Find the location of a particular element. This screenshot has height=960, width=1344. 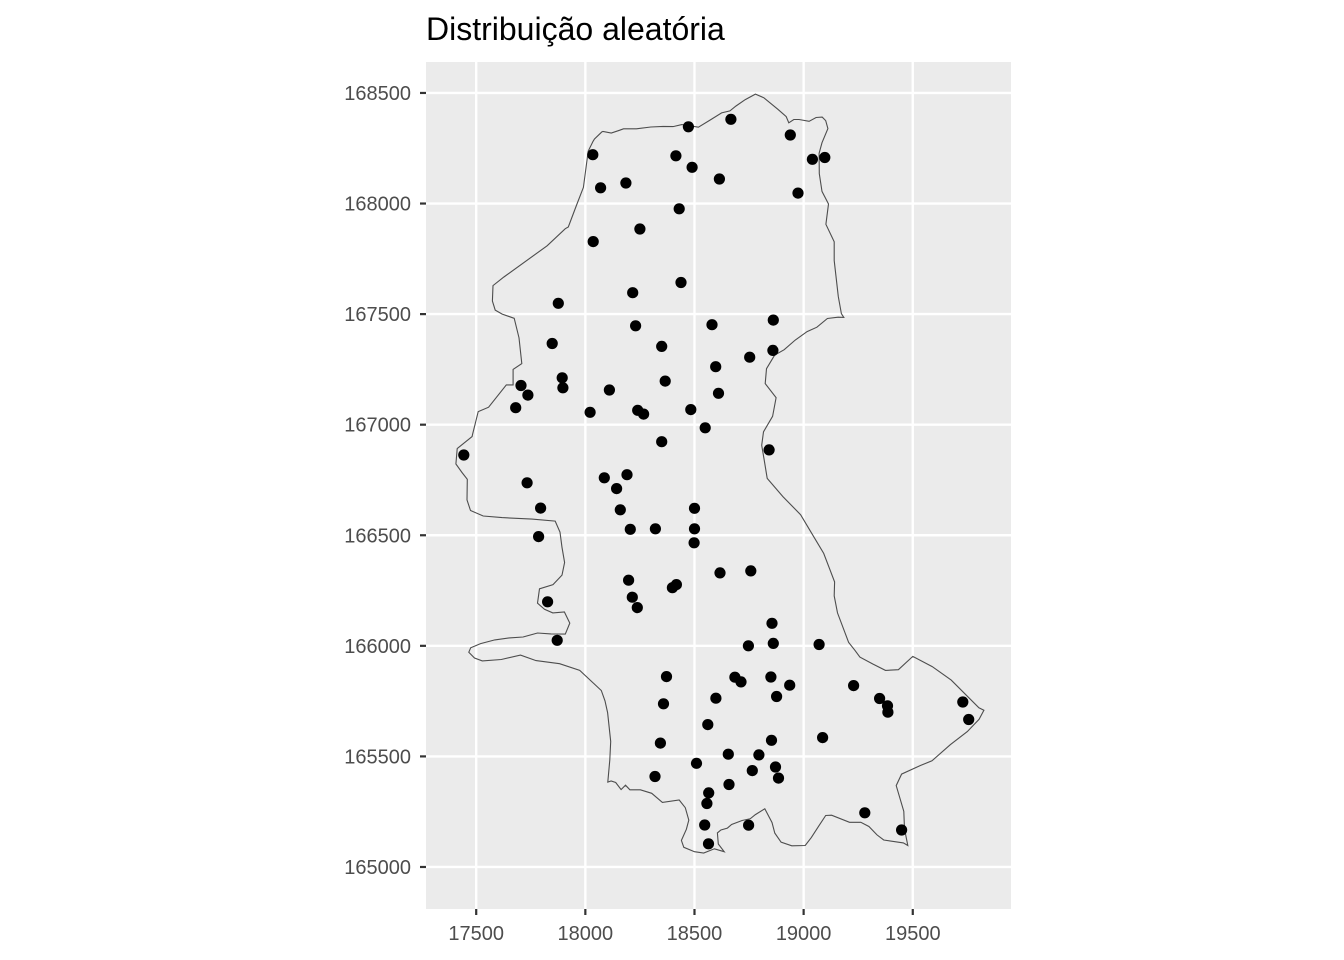

x-tick-label: 18500 is located at coordinates (695, 934).